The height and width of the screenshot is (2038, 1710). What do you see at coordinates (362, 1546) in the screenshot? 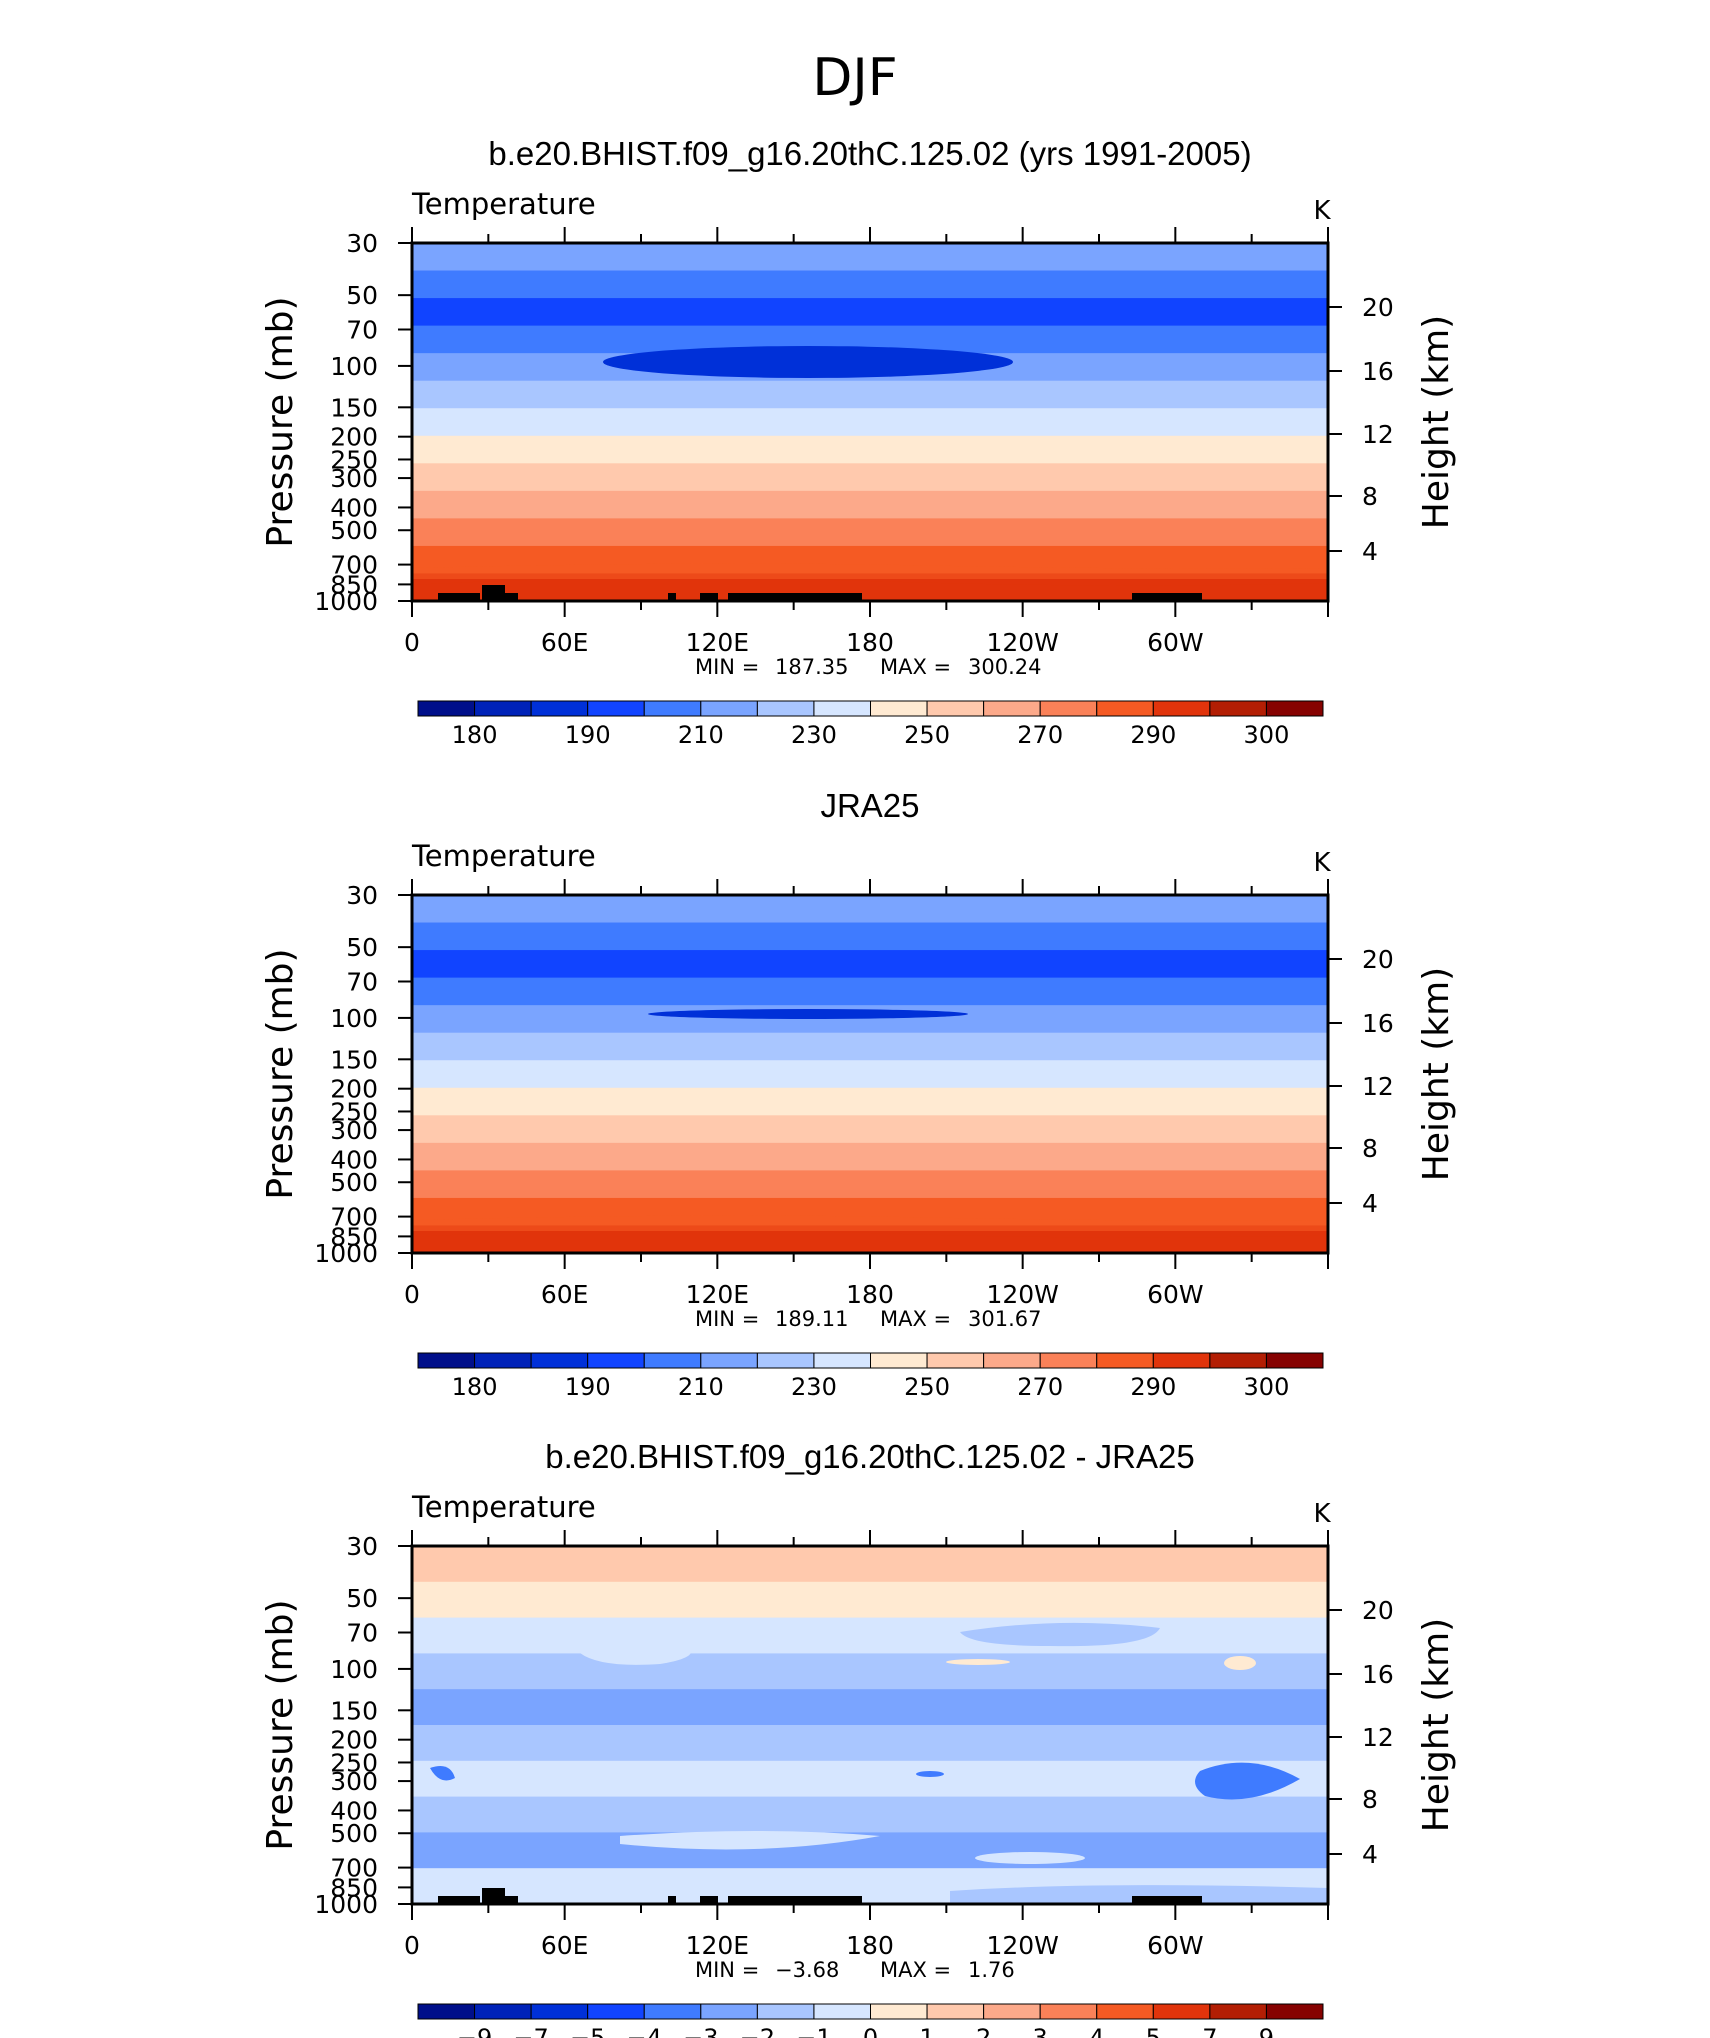
I see `y-tick-label: 30` at bounding box center [362, 1546].